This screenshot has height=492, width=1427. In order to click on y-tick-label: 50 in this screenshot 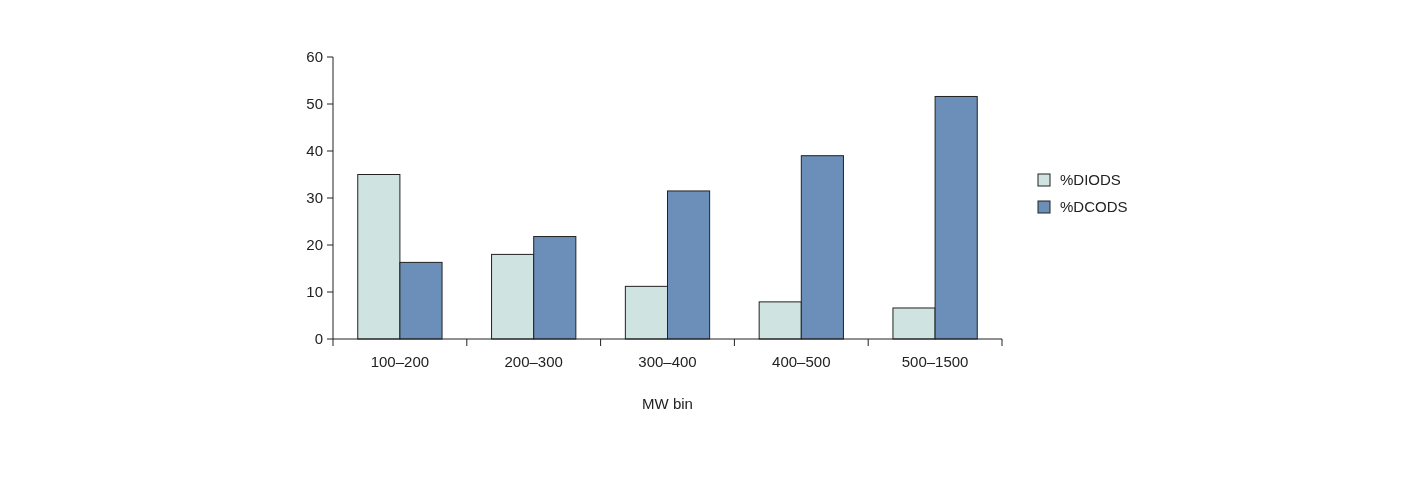, I will do `click(314, 104)`.